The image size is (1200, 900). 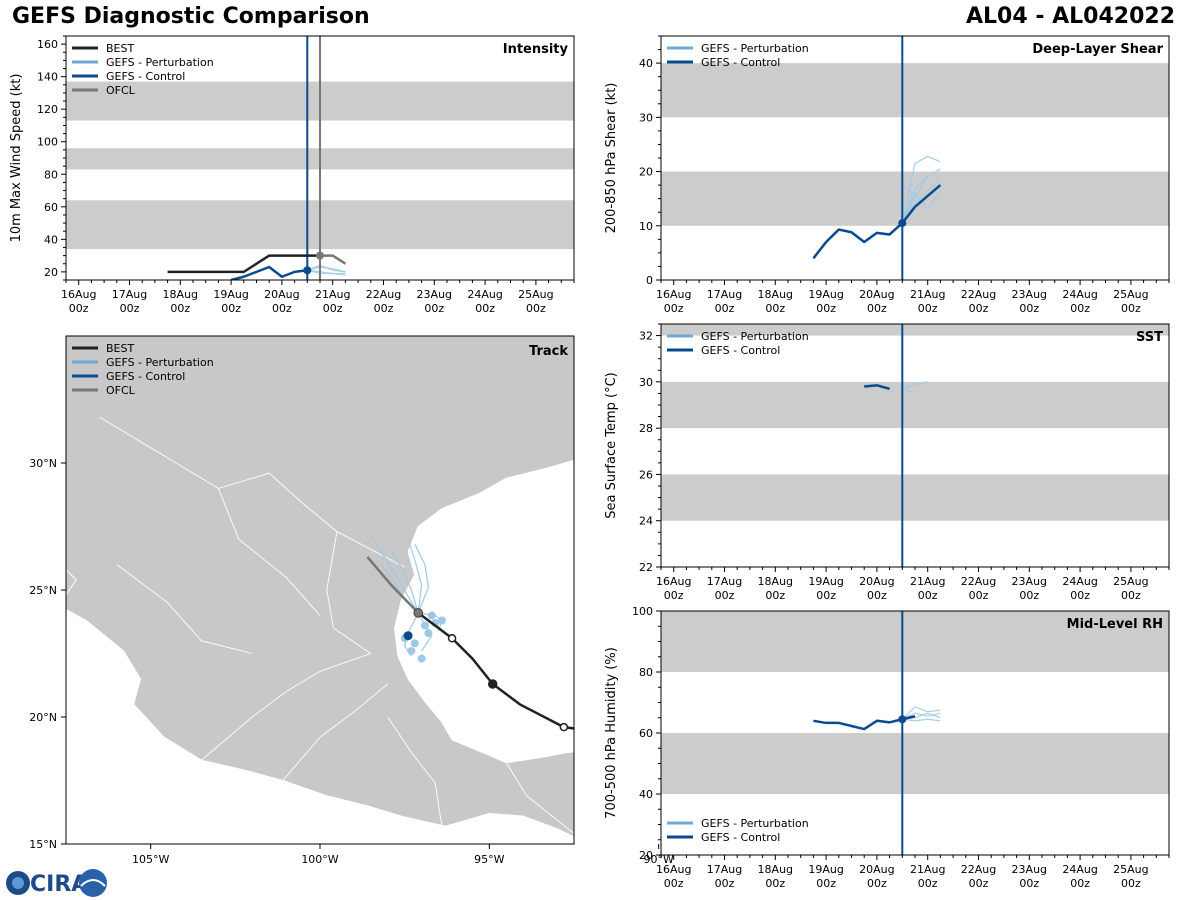 I want to click on lon-label: 100°W, so click(x=319, y=859).